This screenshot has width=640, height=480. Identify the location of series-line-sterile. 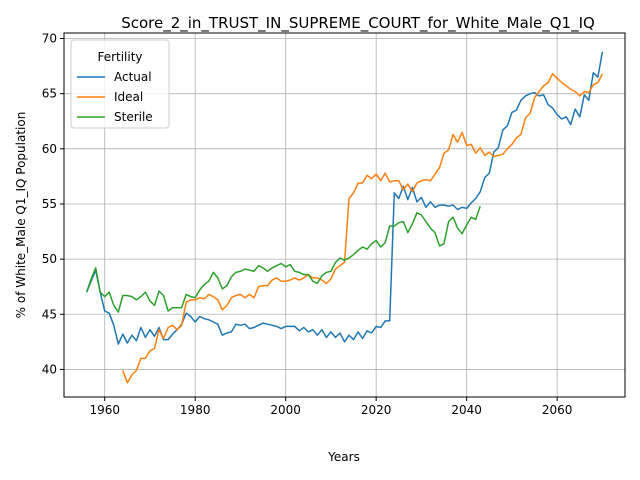
(283, 259).